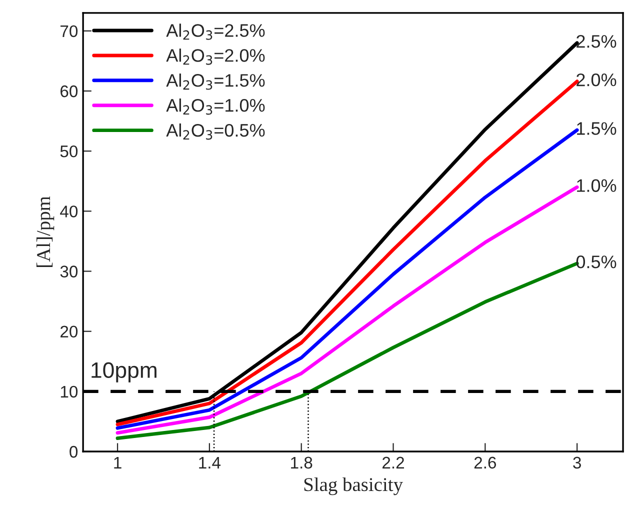 Image resolution: width=639 pixels, height=516 pixels. I want to click on x-tick-label: 2.6, so click(485, 462).